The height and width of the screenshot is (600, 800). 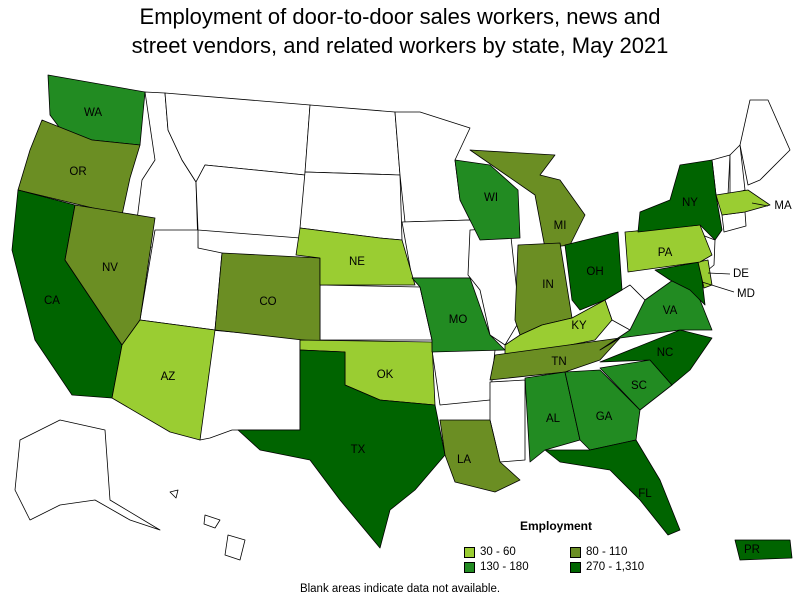 I want to click on label-ma: MA, so click(x=783, y=206).